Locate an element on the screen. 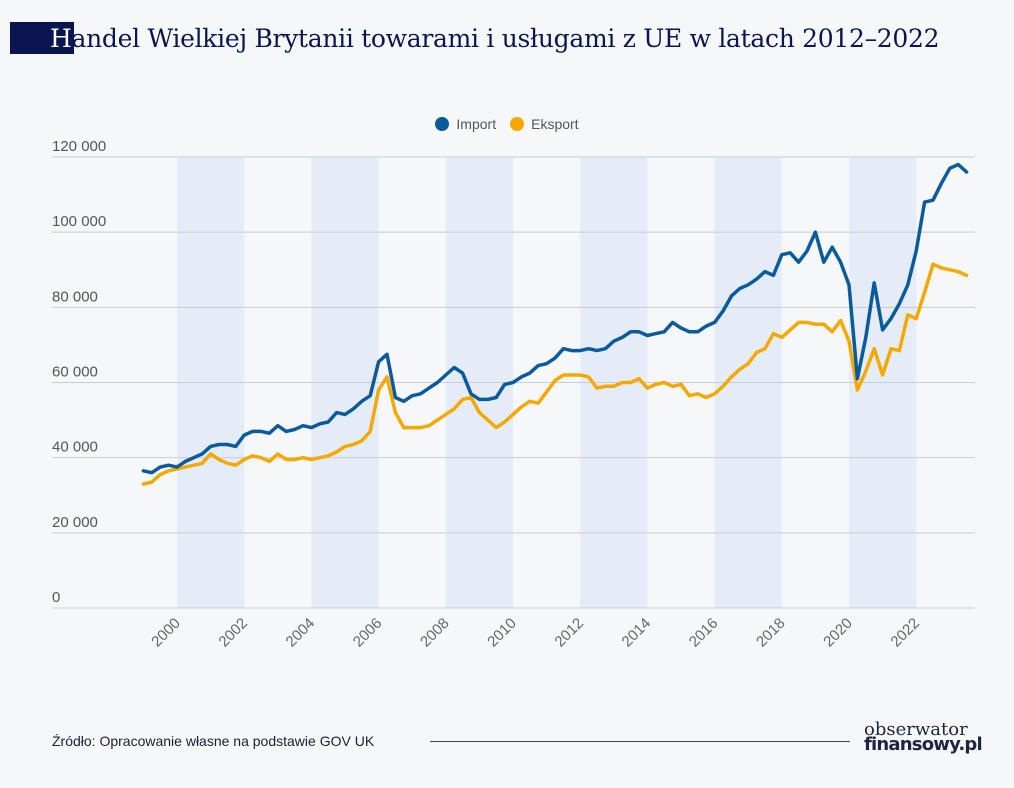  x-tick-label: 2006 is located at coordinates (368, 633).